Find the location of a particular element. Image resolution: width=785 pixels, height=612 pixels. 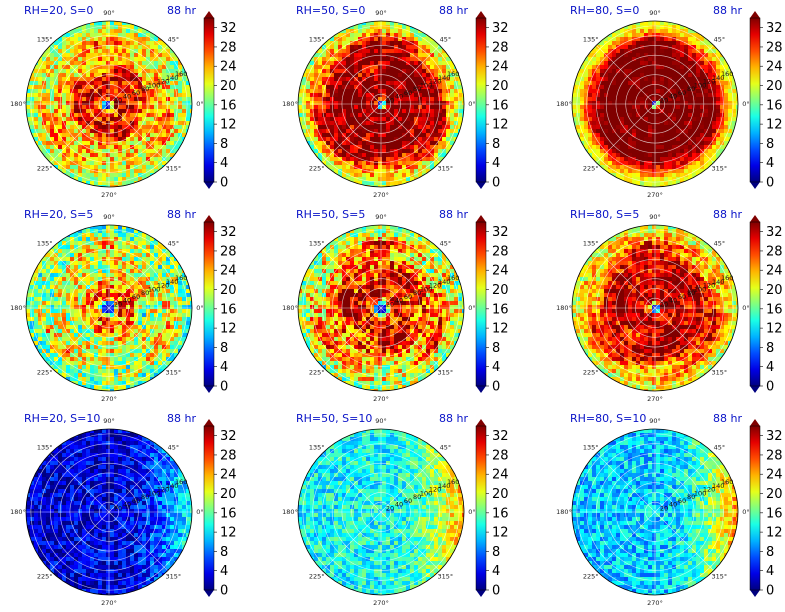

radial-tick-label: 40 is located at coordinates (127, 97).